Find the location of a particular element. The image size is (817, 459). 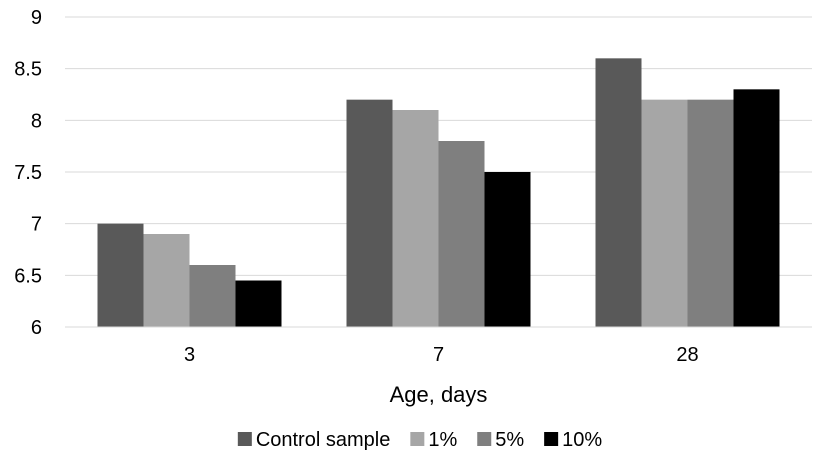

legend-item: Control sample is located at coordinates (314, 440).